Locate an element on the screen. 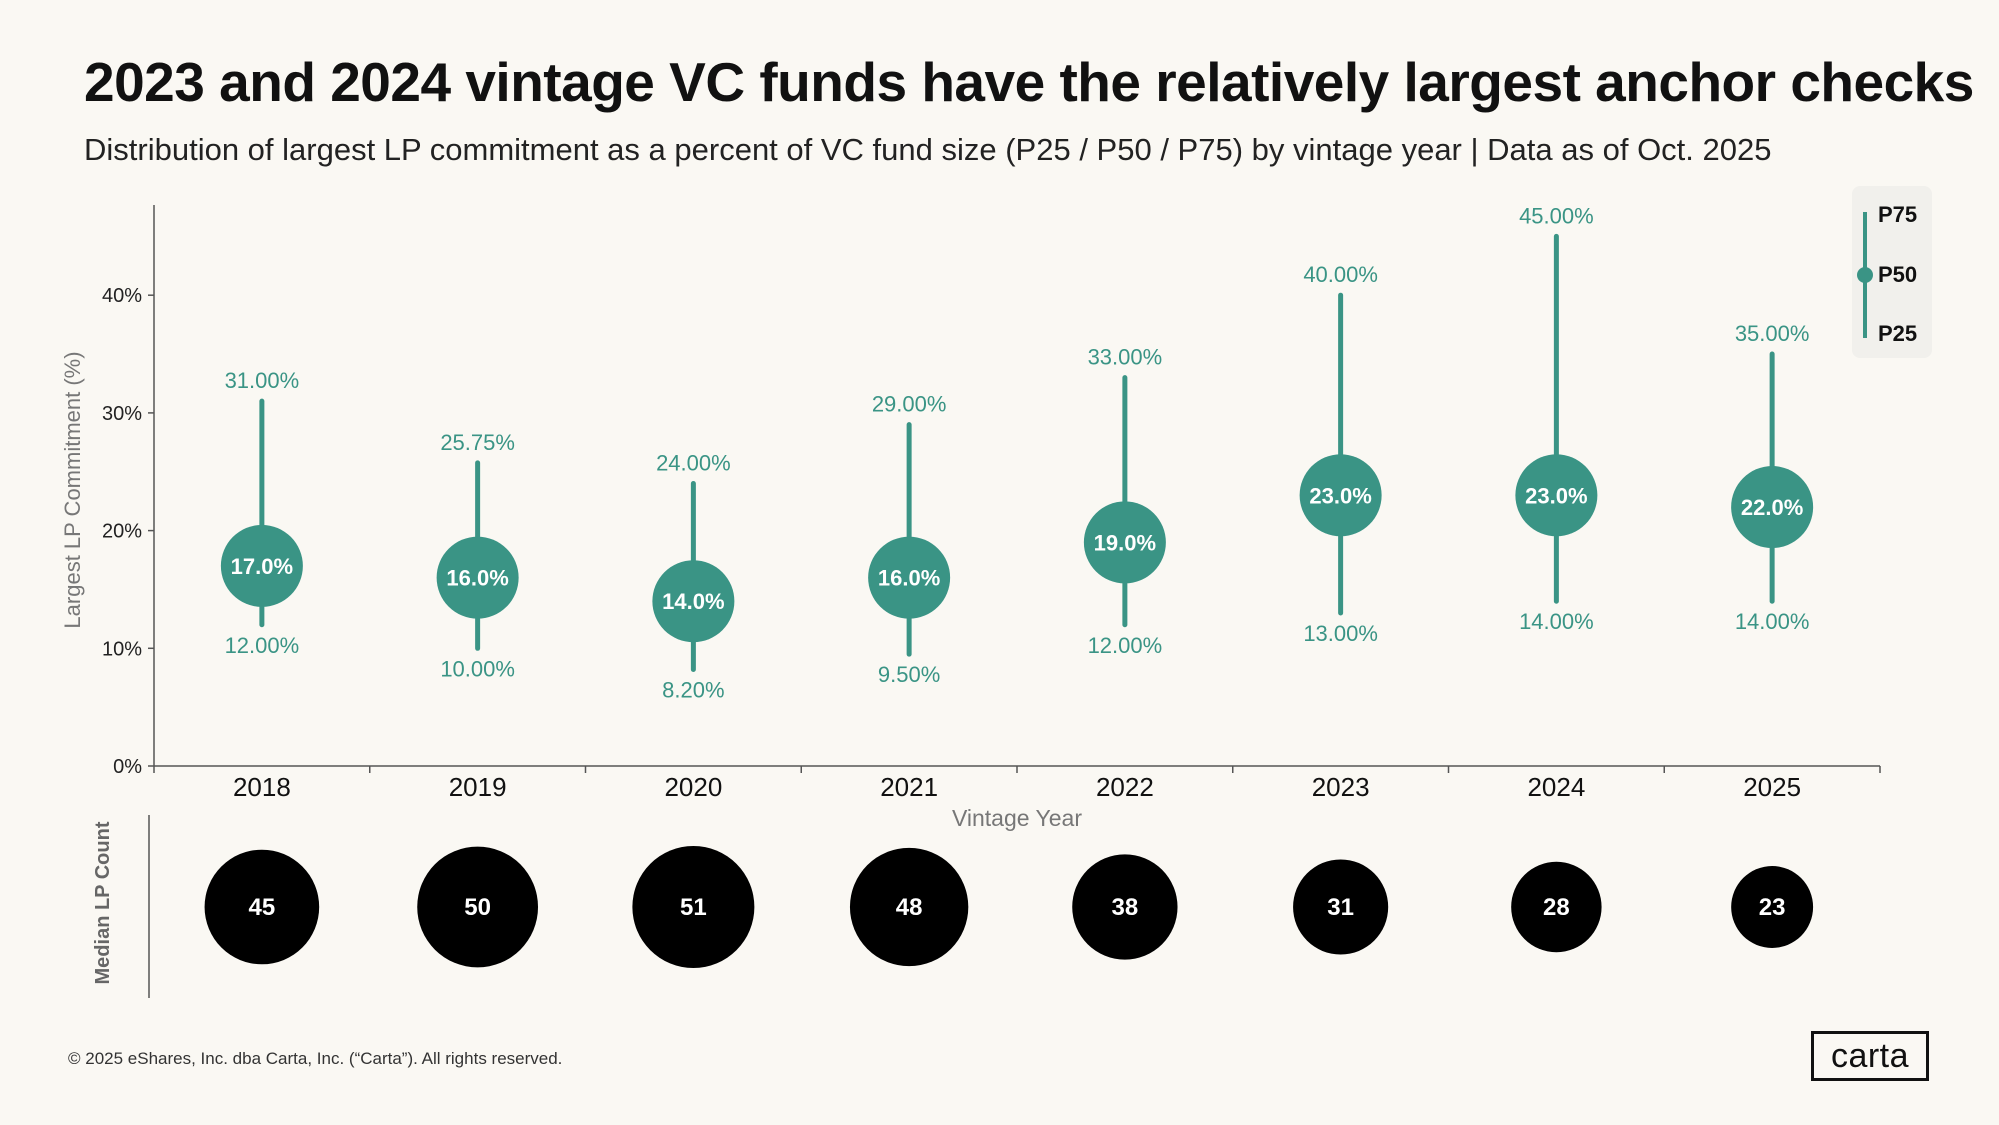 This screenshot has height=1125, width=1999. p25-label-2023: 13.00% is located at coordinates (1340, 633).